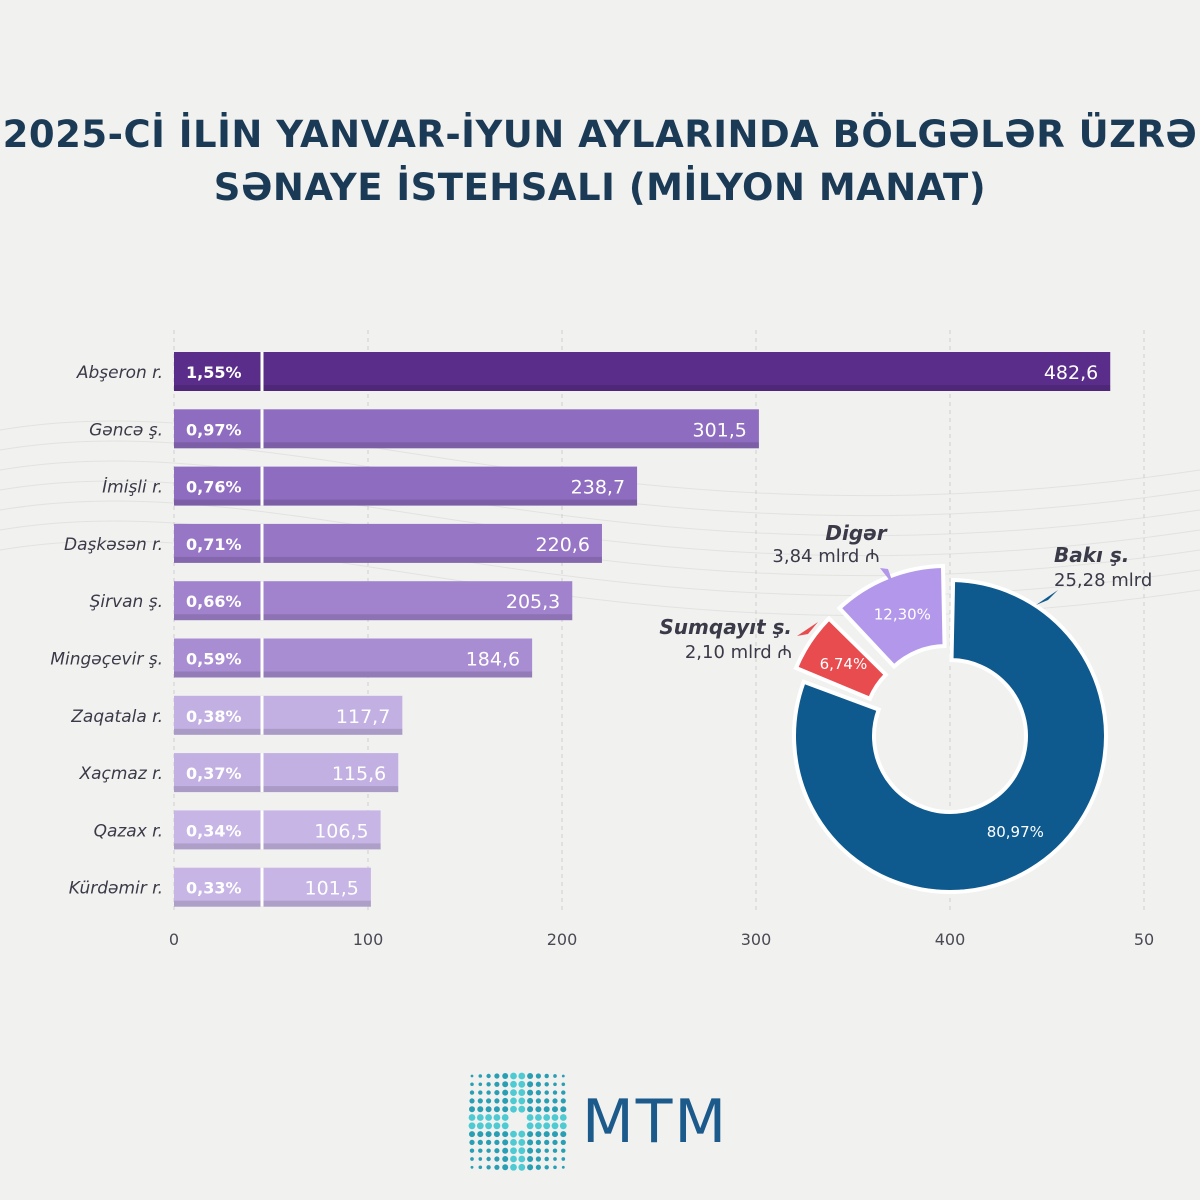 The image size is (1200, 1200). What do you see at coordinates (214, 544) in the screenshot?
I see `share-label: 0,71%` at bounding box center [214, 544].